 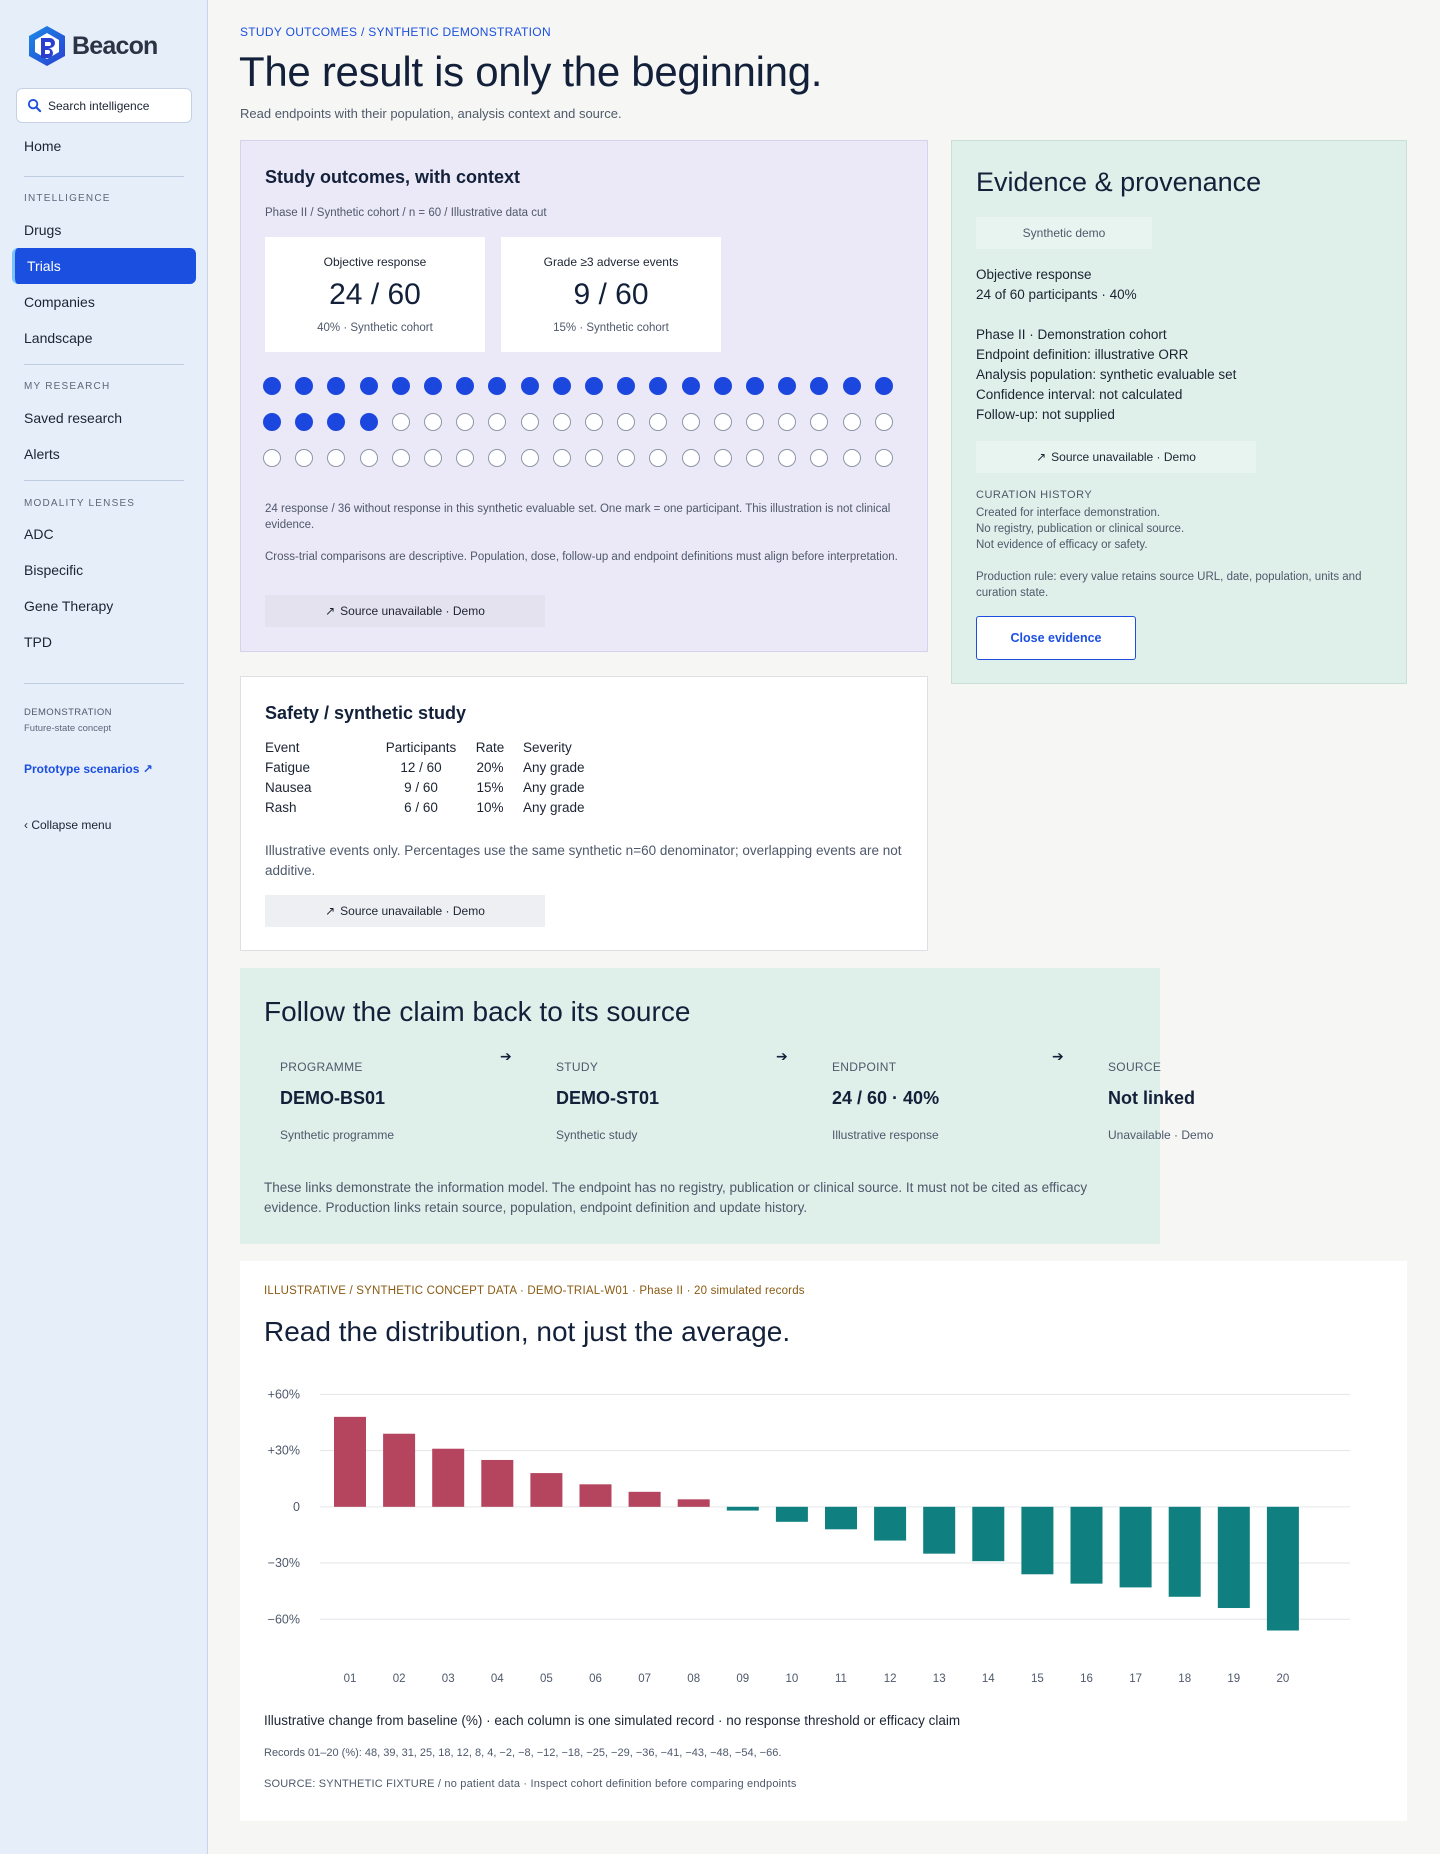 I want to click on x-tick-label: 13, so click(x=939, y=1679).